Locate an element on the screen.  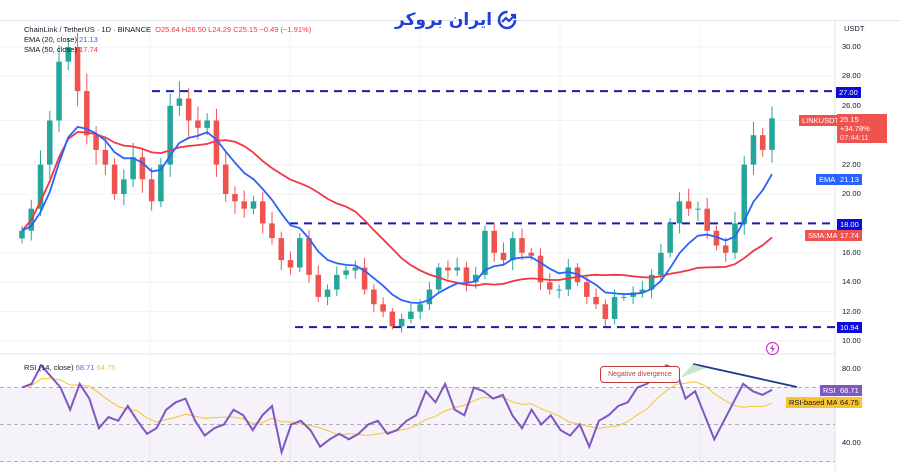
level-18-tag: 18.00 is located at coordinates (849, 224).